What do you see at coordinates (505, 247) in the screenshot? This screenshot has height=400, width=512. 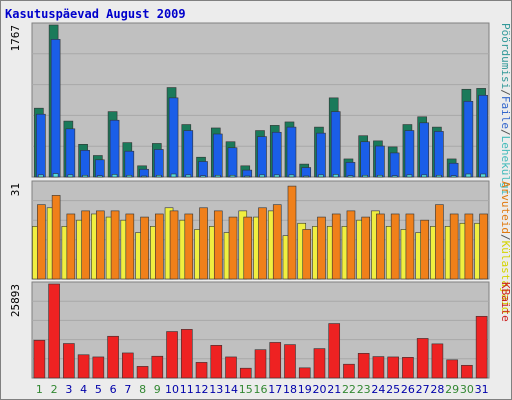 I see `legend-middle: Arvuteid/Külastajaid` at bounding box center [505, 247].